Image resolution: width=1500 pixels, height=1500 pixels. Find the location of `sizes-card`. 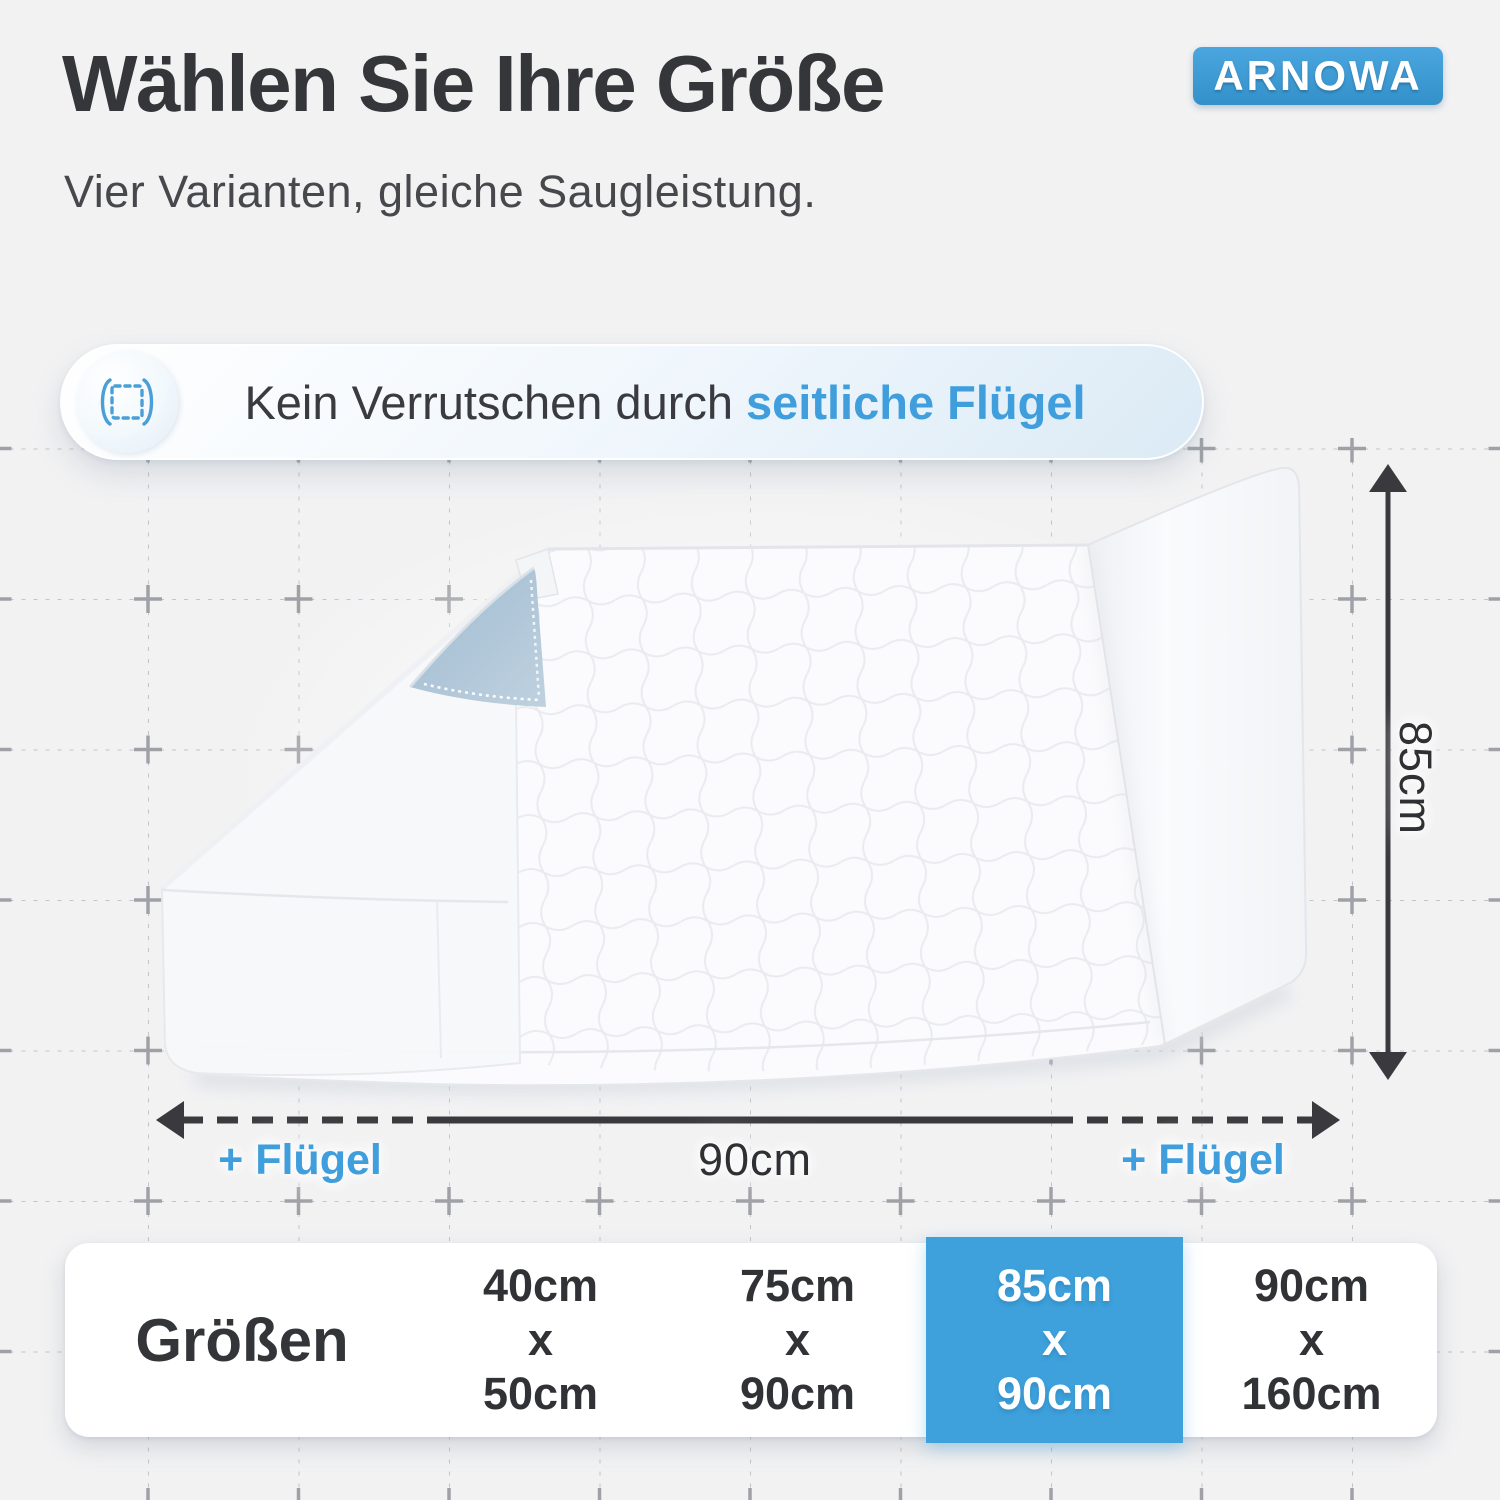

sizes-card is located at coordinates (751, 1340).